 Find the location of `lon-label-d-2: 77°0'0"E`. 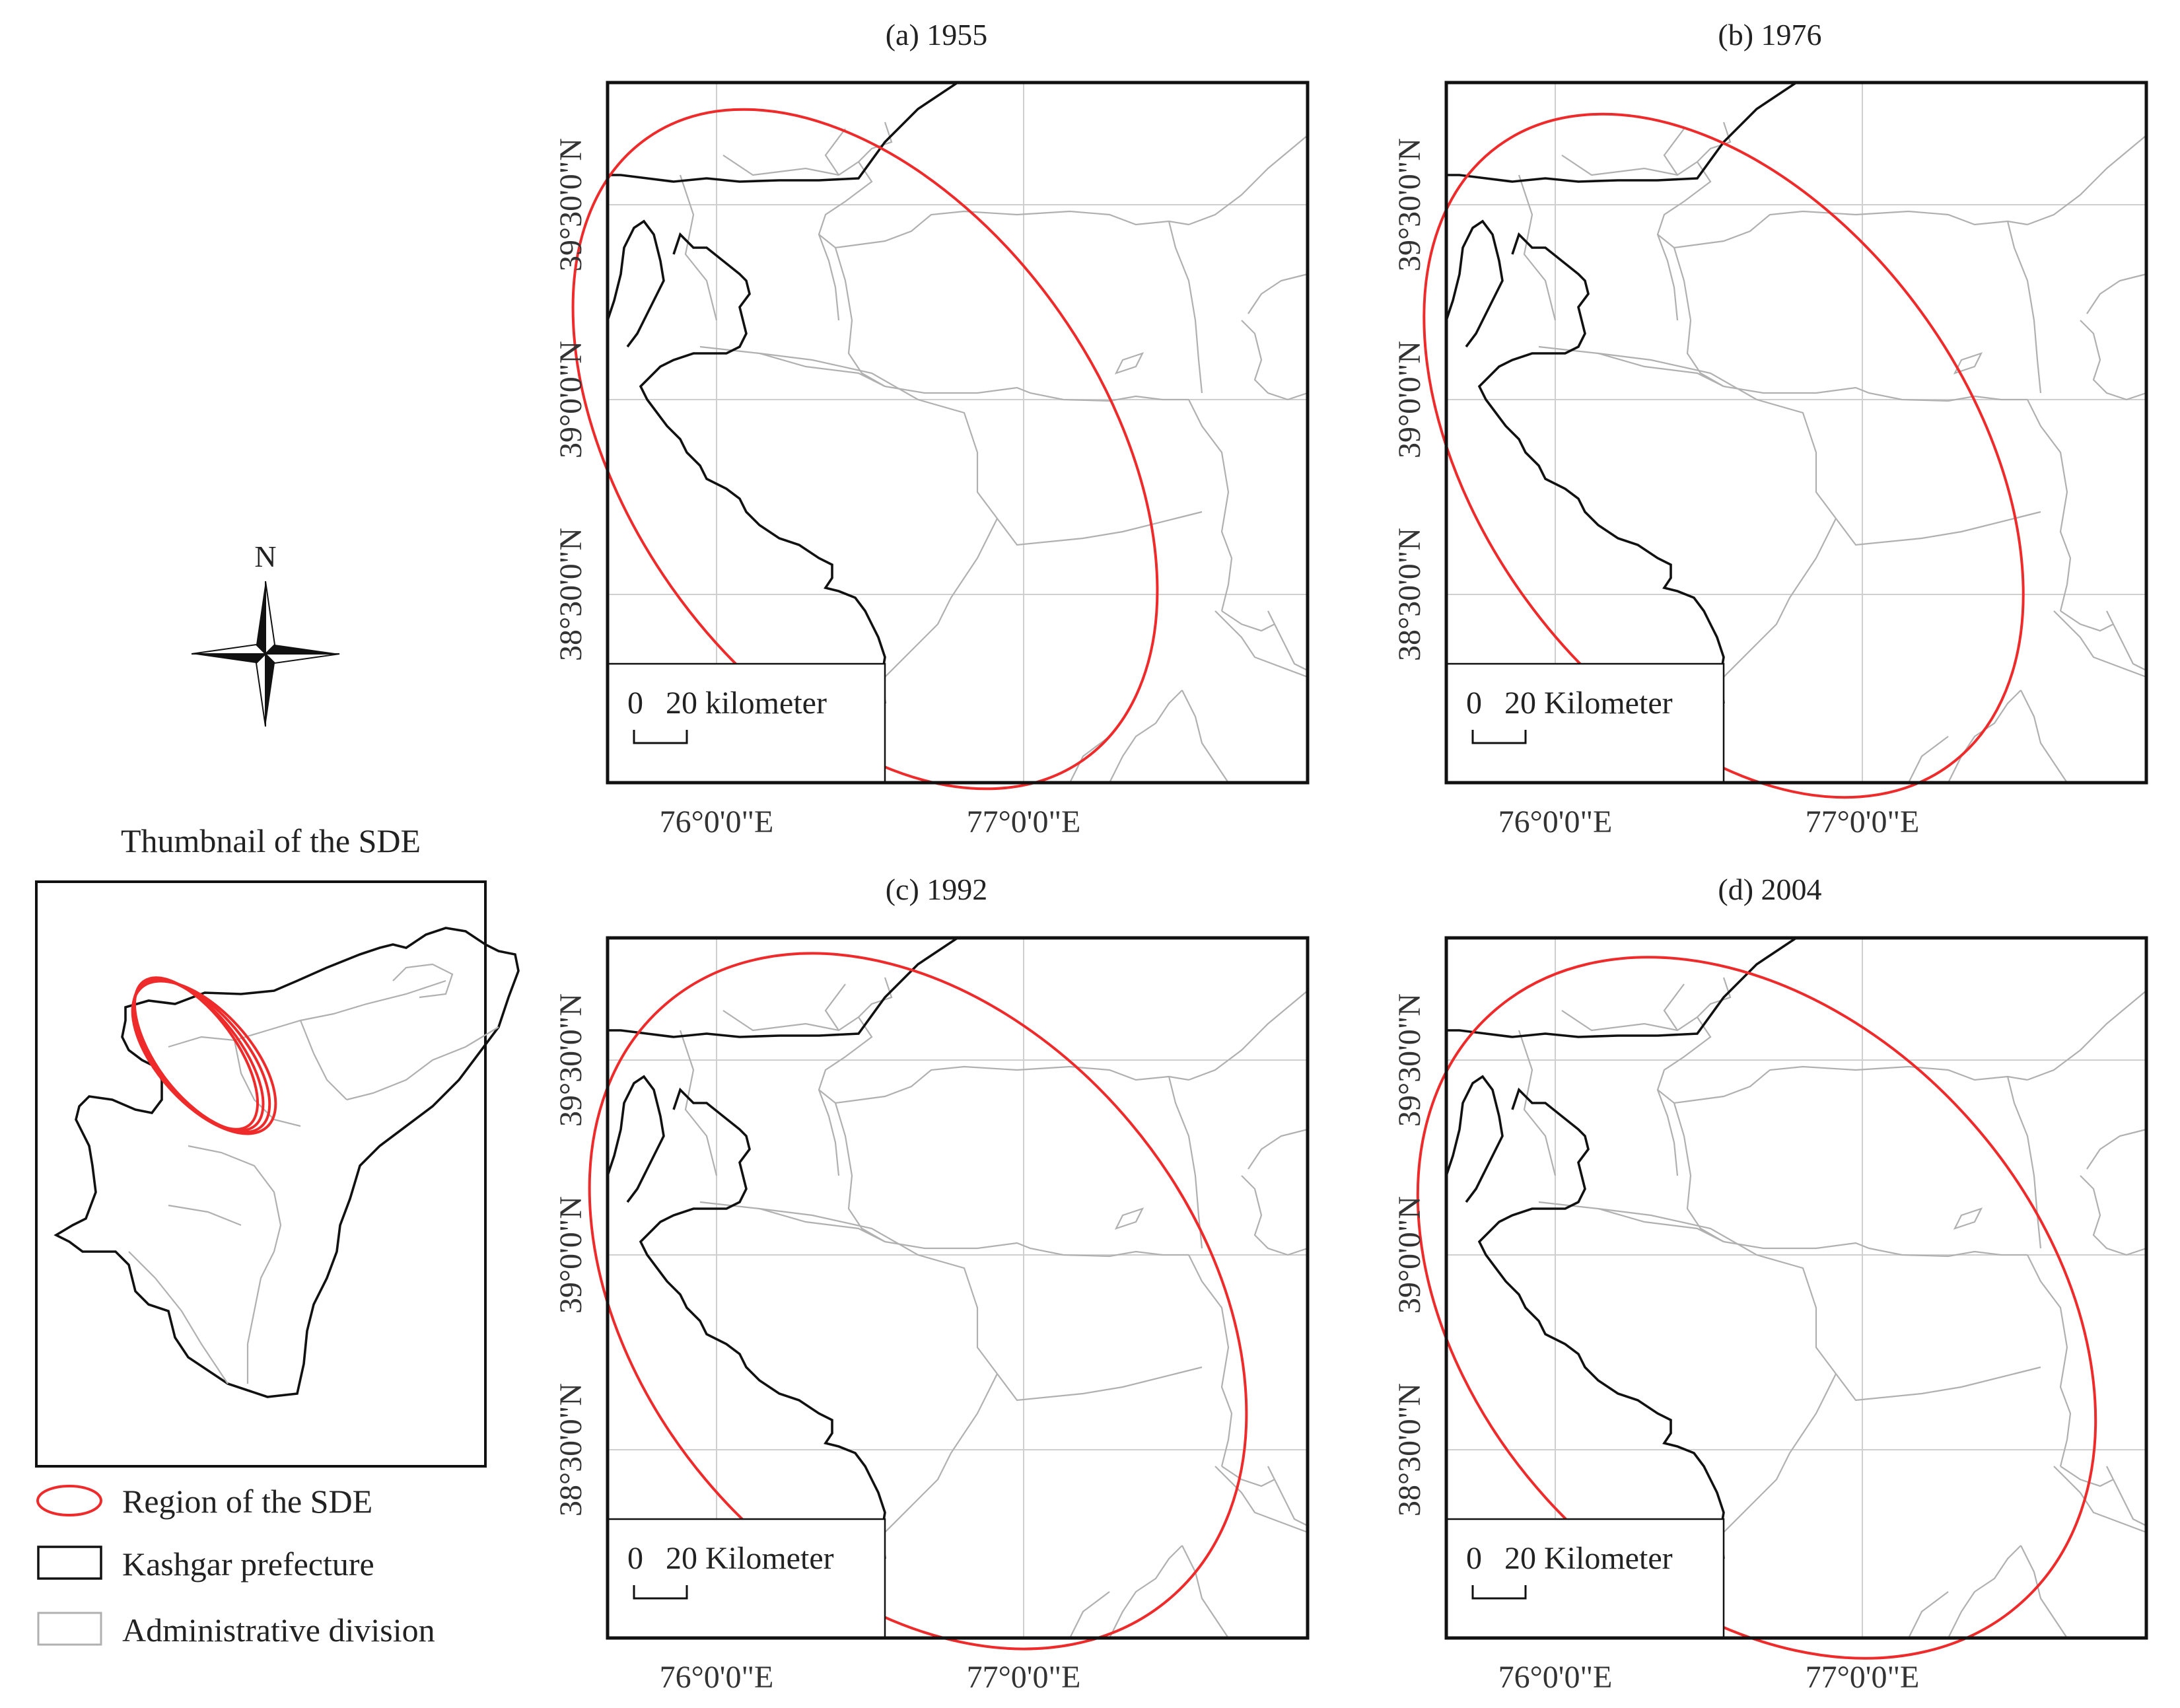

lon-label-d-2: 77°0'0"E is located at coordinates (1863, 1677).